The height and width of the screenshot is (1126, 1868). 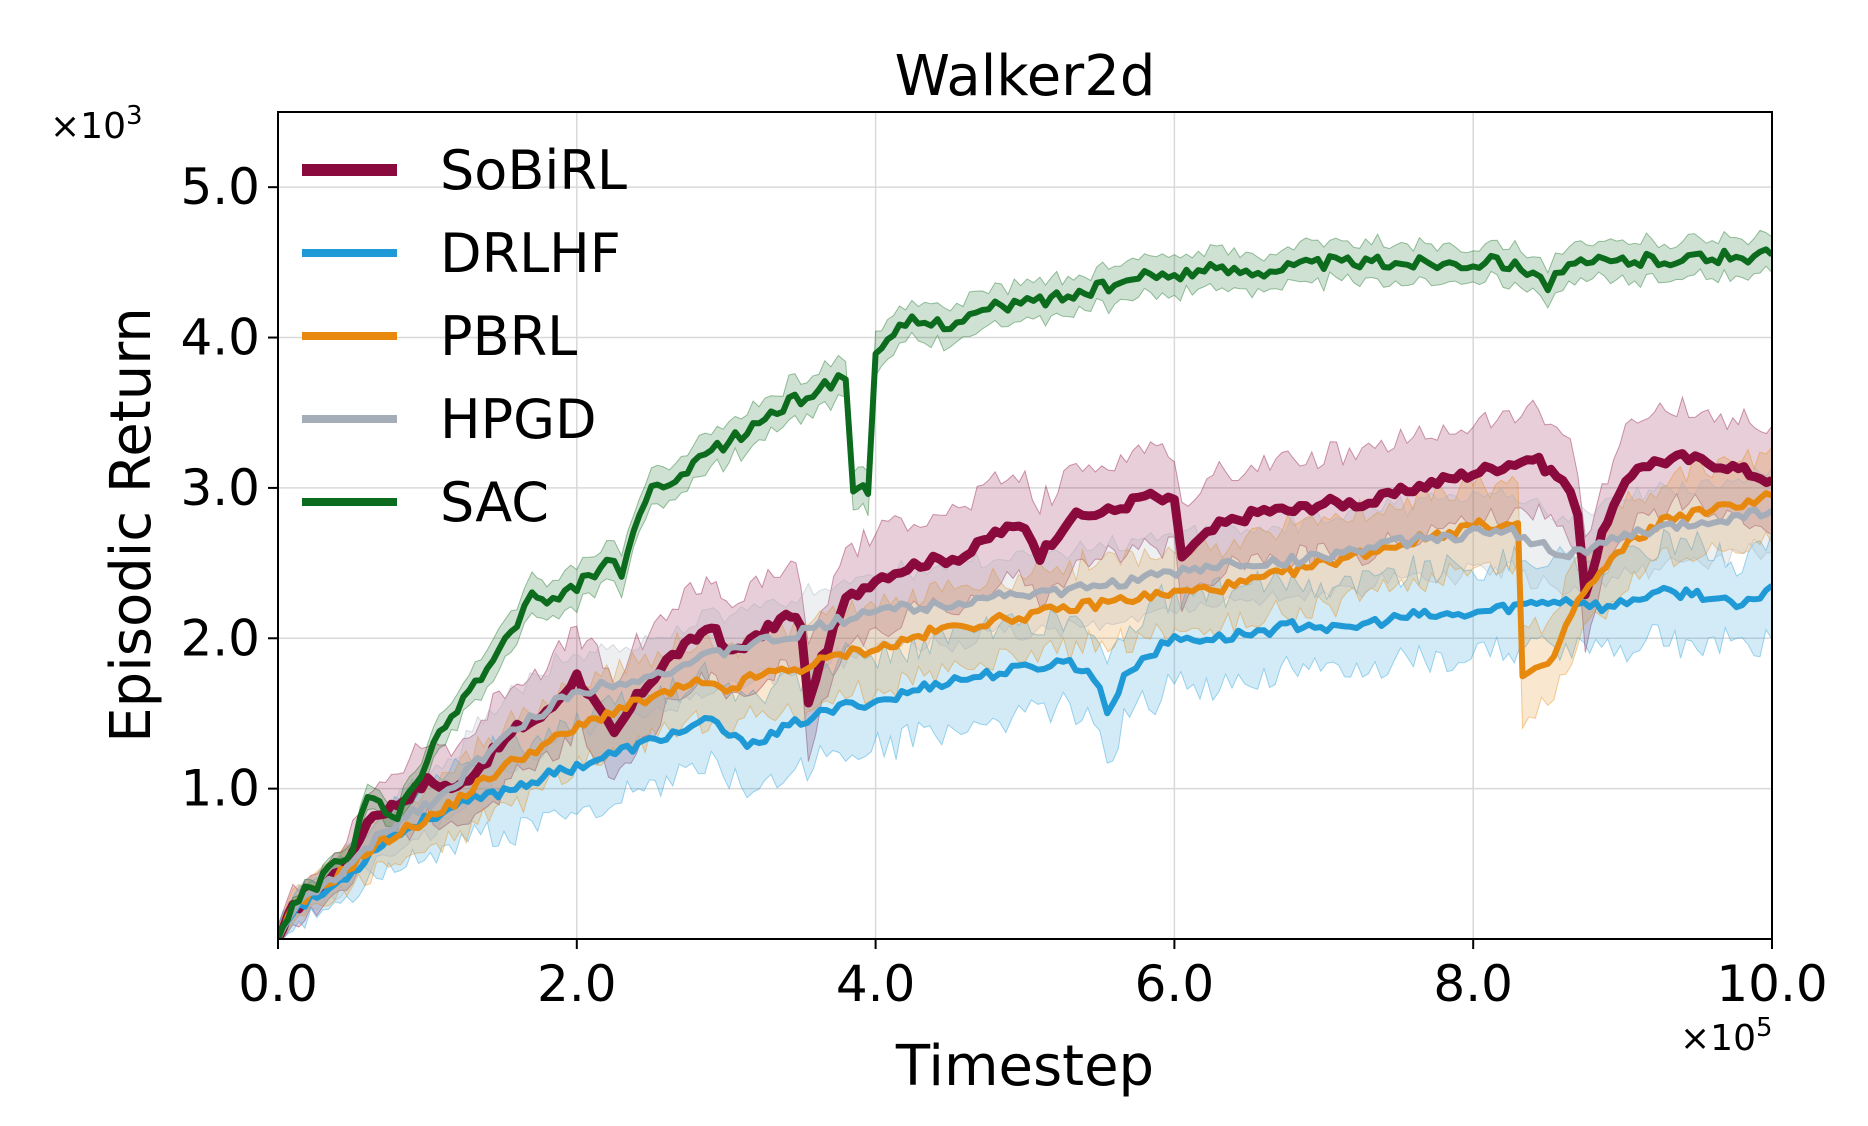 What do you see at coordinates (220, 187) in the screenshot?
I see `y-tick-label: 5.0` at bounding box center [220, 187].